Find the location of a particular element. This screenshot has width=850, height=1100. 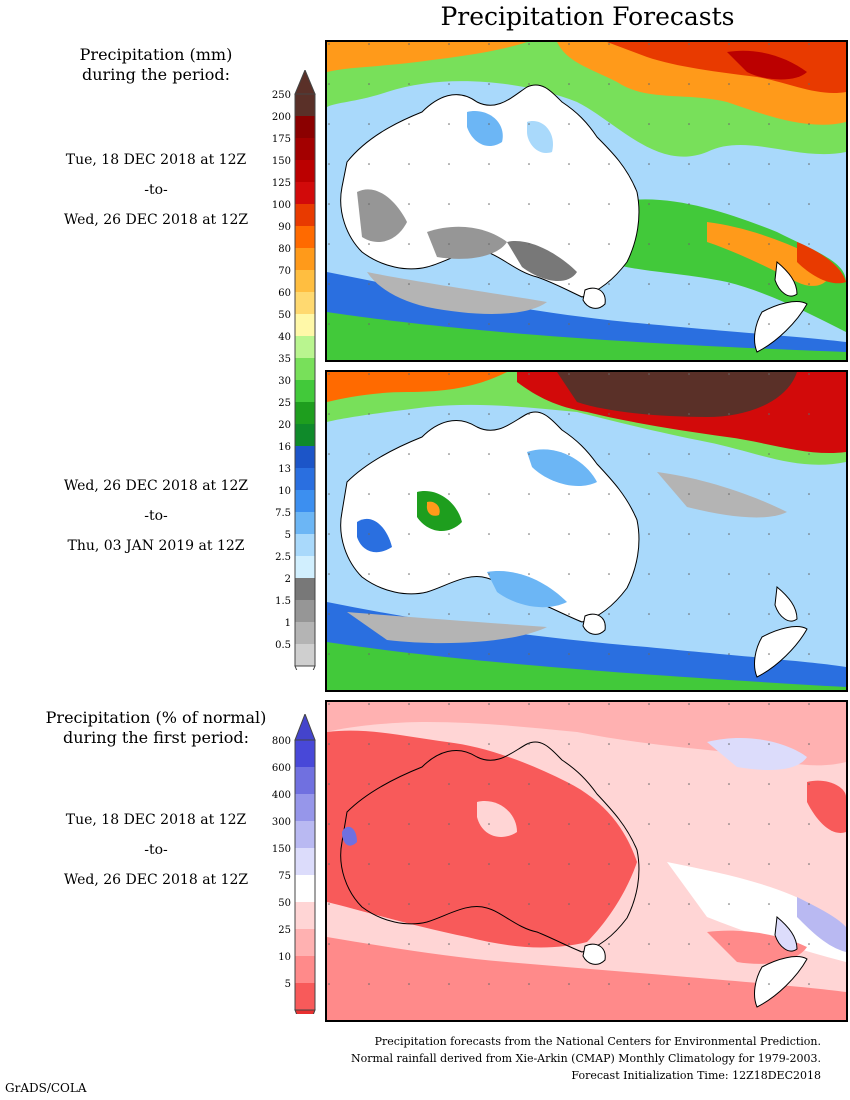

pct-scale-top-arrow is located at coordinates (305, 727).